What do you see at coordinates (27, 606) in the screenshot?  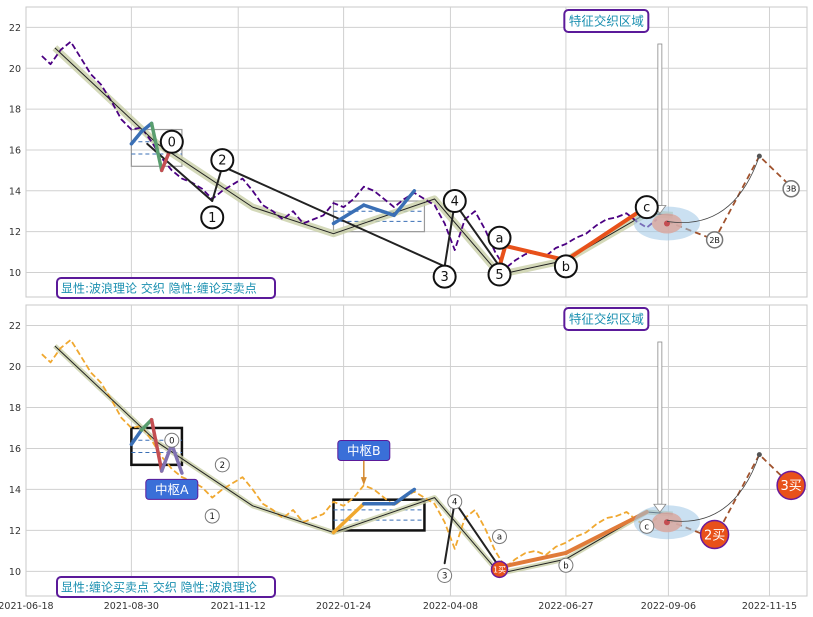 I see `x-tick-label: 2021-06-18` at bounding box center [27, 606].